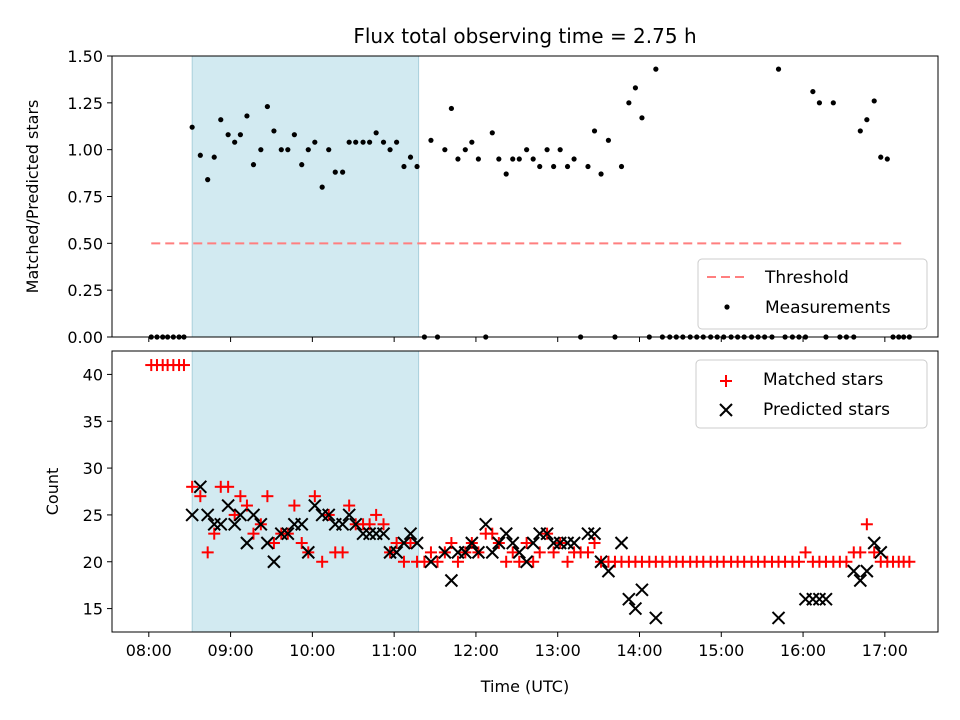 This screenshot has height=720, width=960. Describe the element at coordinates (726, 410) in the screenshot. I see `legend-predicted-swatch` at that location.